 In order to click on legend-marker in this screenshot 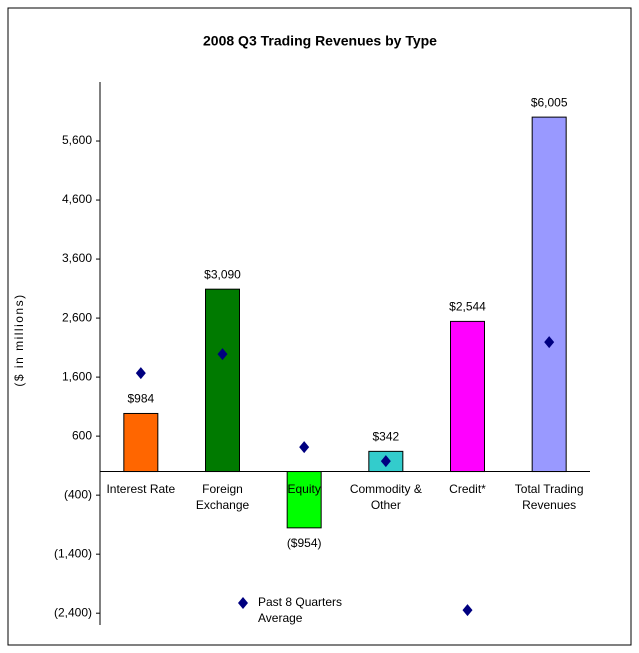, I will do `click(243, 603)`.